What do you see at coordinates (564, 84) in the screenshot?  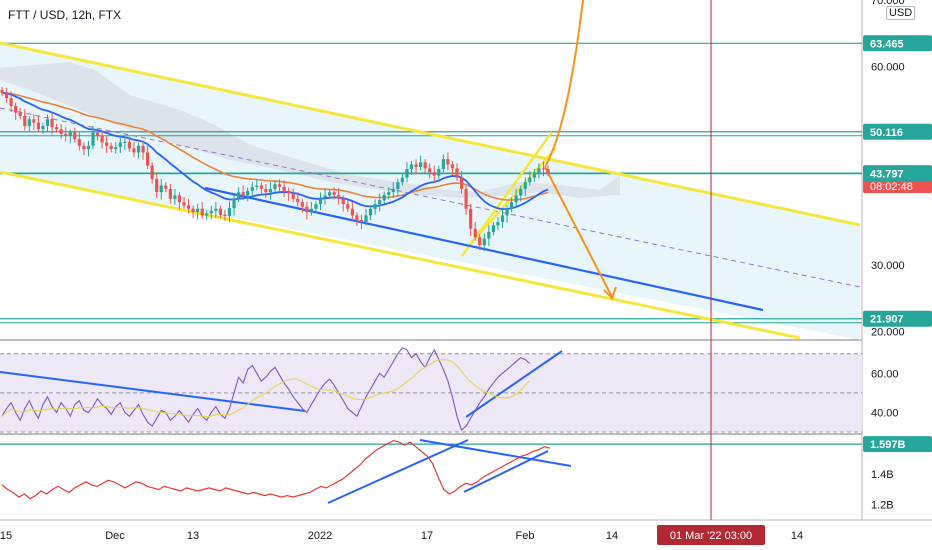 I see `bullish-projection-path` at bounding box center [564, 84].